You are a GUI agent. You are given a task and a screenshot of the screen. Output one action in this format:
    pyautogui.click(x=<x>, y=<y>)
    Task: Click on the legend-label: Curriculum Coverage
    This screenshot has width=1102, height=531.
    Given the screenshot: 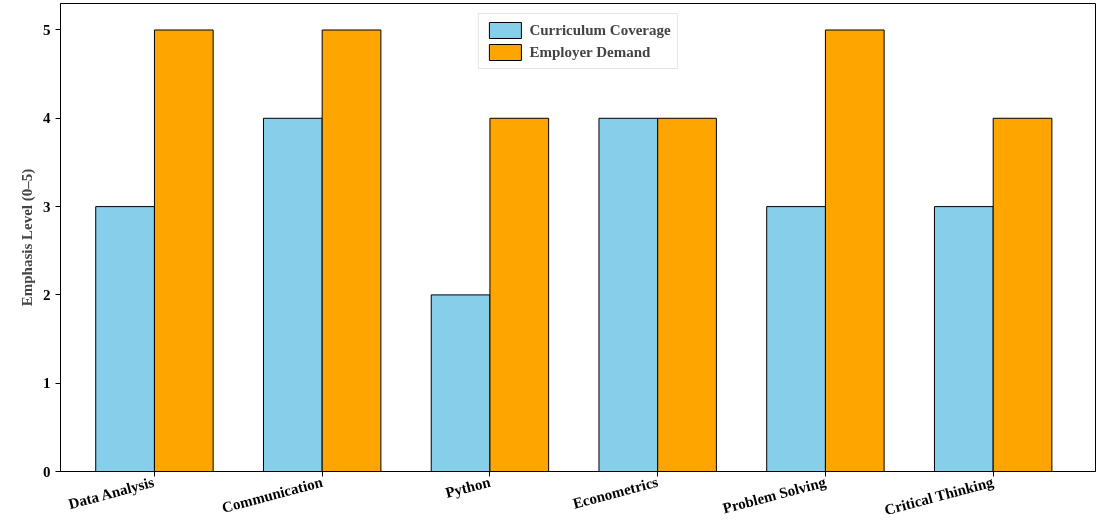 What is the action you would take?
    pyautogui.click(x=600, y=30)
    